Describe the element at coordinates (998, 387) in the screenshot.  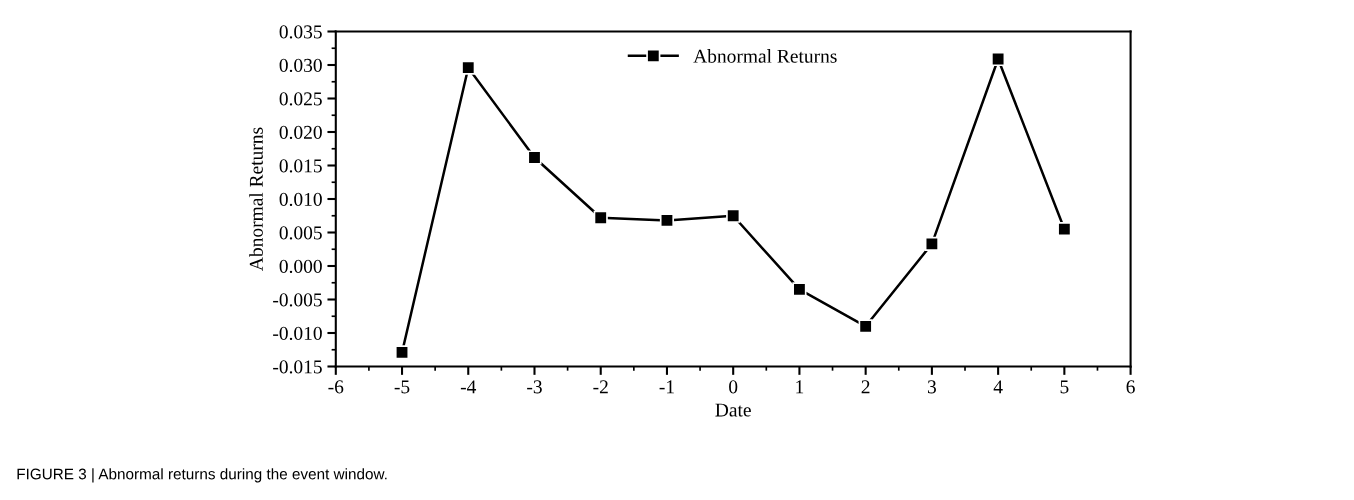
I see `x-tick-label: 4` at that location.